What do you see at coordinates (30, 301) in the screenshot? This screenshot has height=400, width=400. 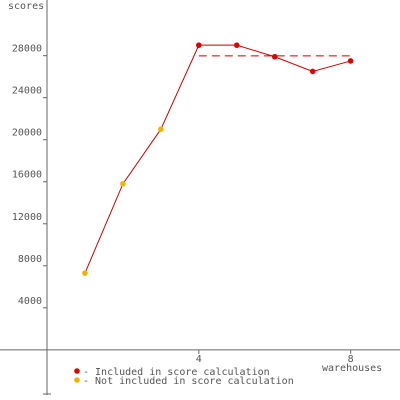 I see `y-tick-label: 4000` at bounding box center [30, 301].